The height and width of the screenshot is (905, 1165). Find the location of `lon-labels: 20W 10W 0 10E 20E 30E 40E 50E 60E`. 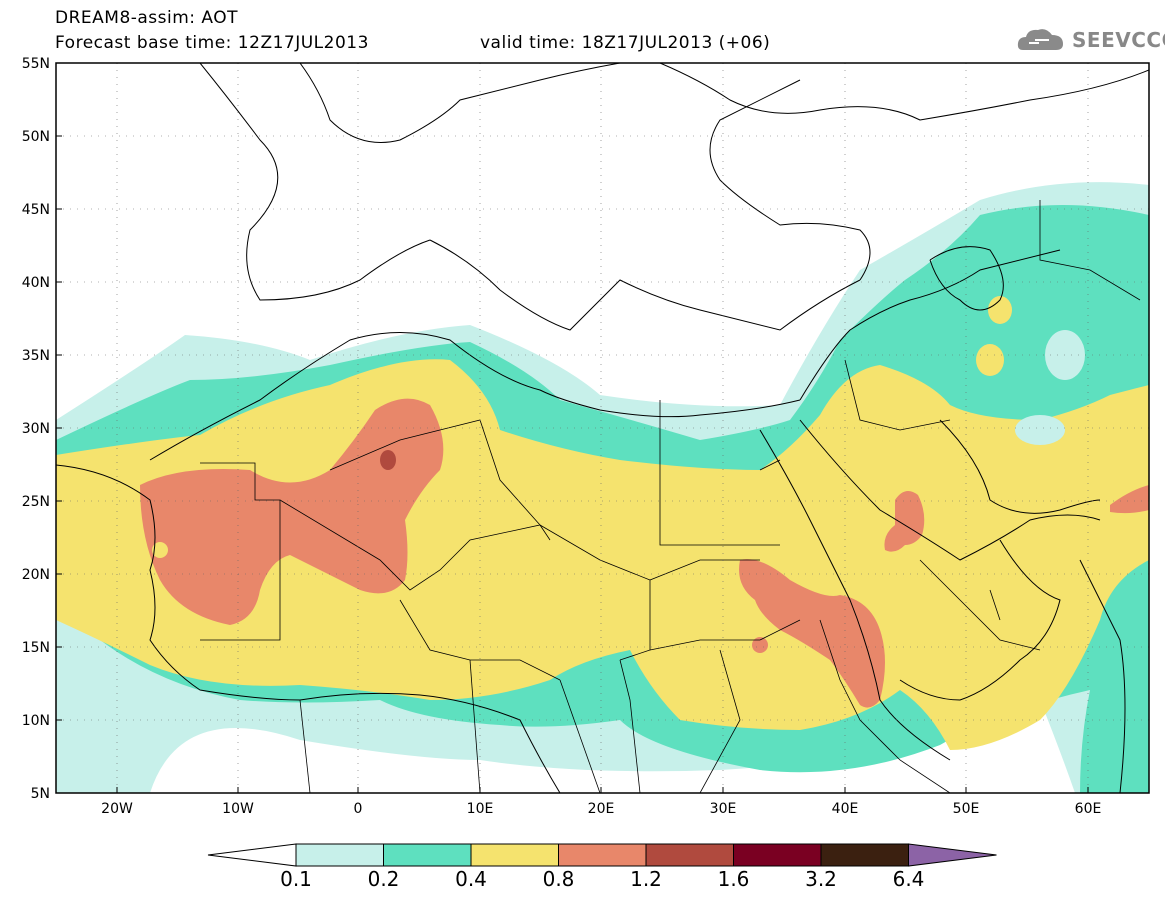

lon-labels: 20W 10W 0 10E 20E 30E 40E 50E 60E is located at coordinates (601, 809).